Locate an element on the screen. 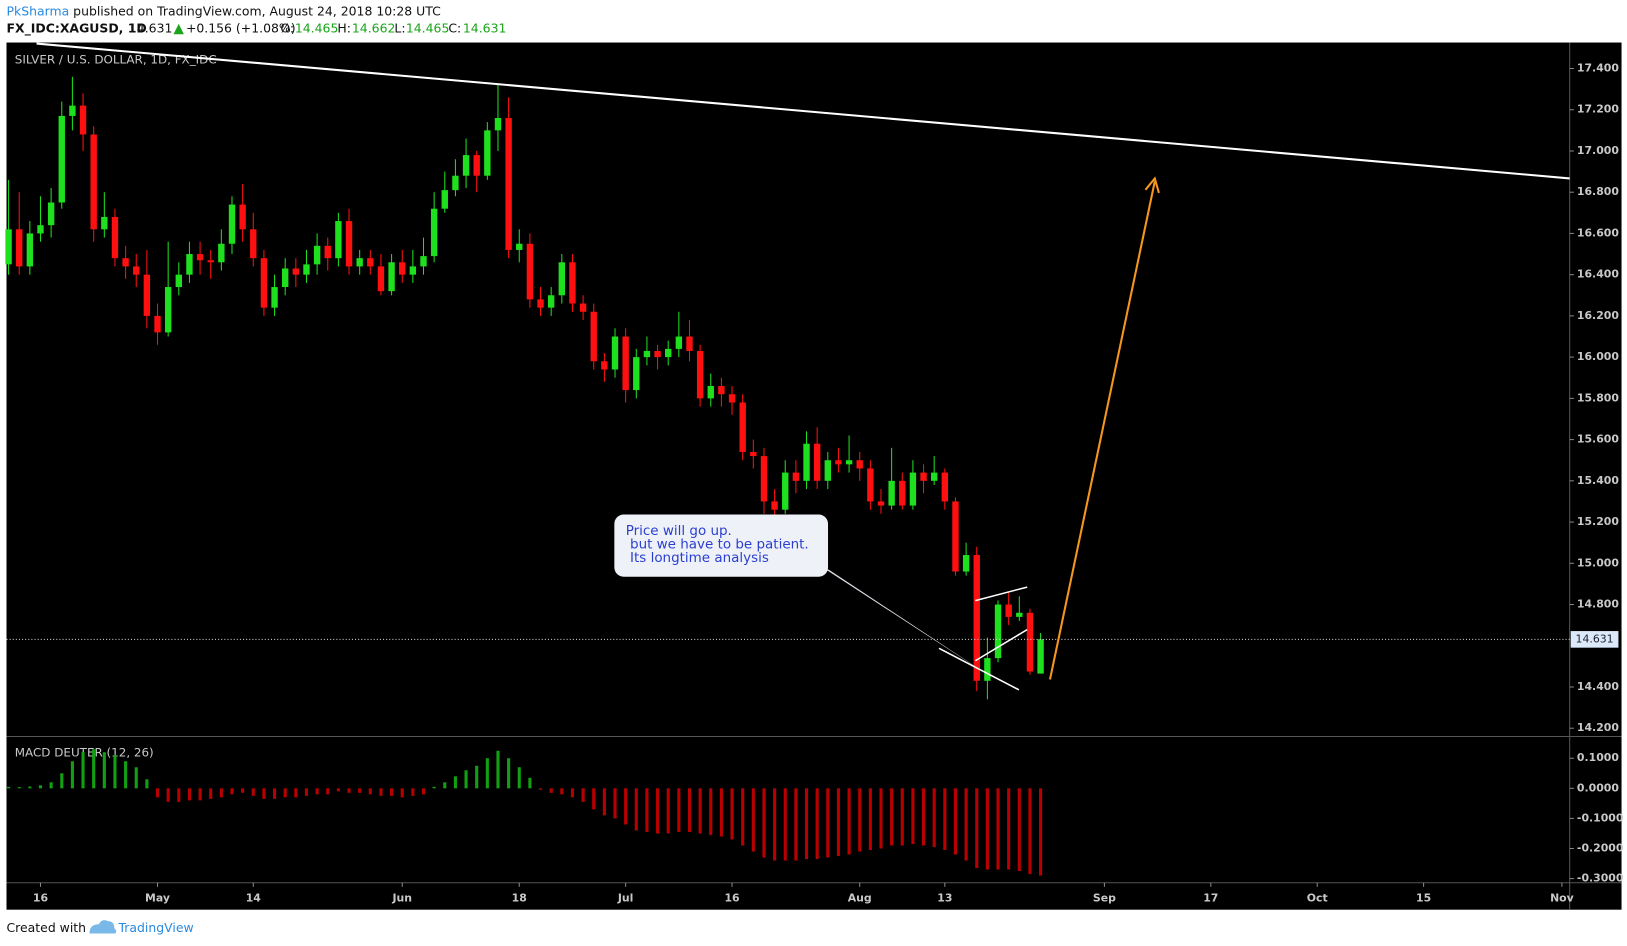 This screenshot has height=946, width=1627. y-tick-label: 14.800 is located at coordinates (1598, 604).